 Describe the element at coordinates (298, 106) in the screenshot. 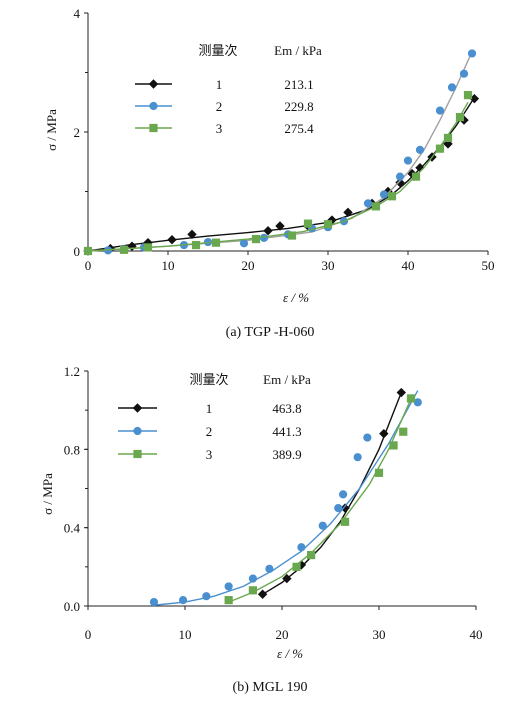

I see `legend-em-2: 229.8` at that location.